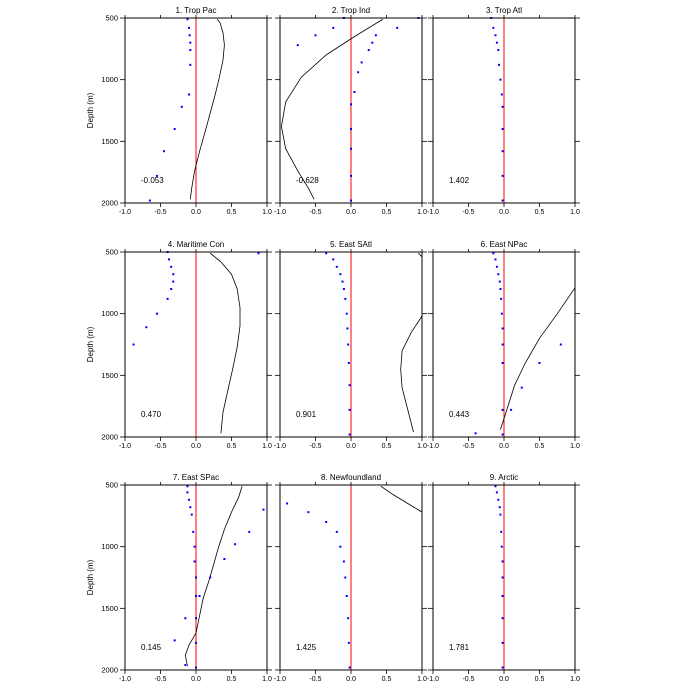 This screenshot has height=700, width=700. I want to click on panel-title: 5. East SAtl, so click(351, 244).